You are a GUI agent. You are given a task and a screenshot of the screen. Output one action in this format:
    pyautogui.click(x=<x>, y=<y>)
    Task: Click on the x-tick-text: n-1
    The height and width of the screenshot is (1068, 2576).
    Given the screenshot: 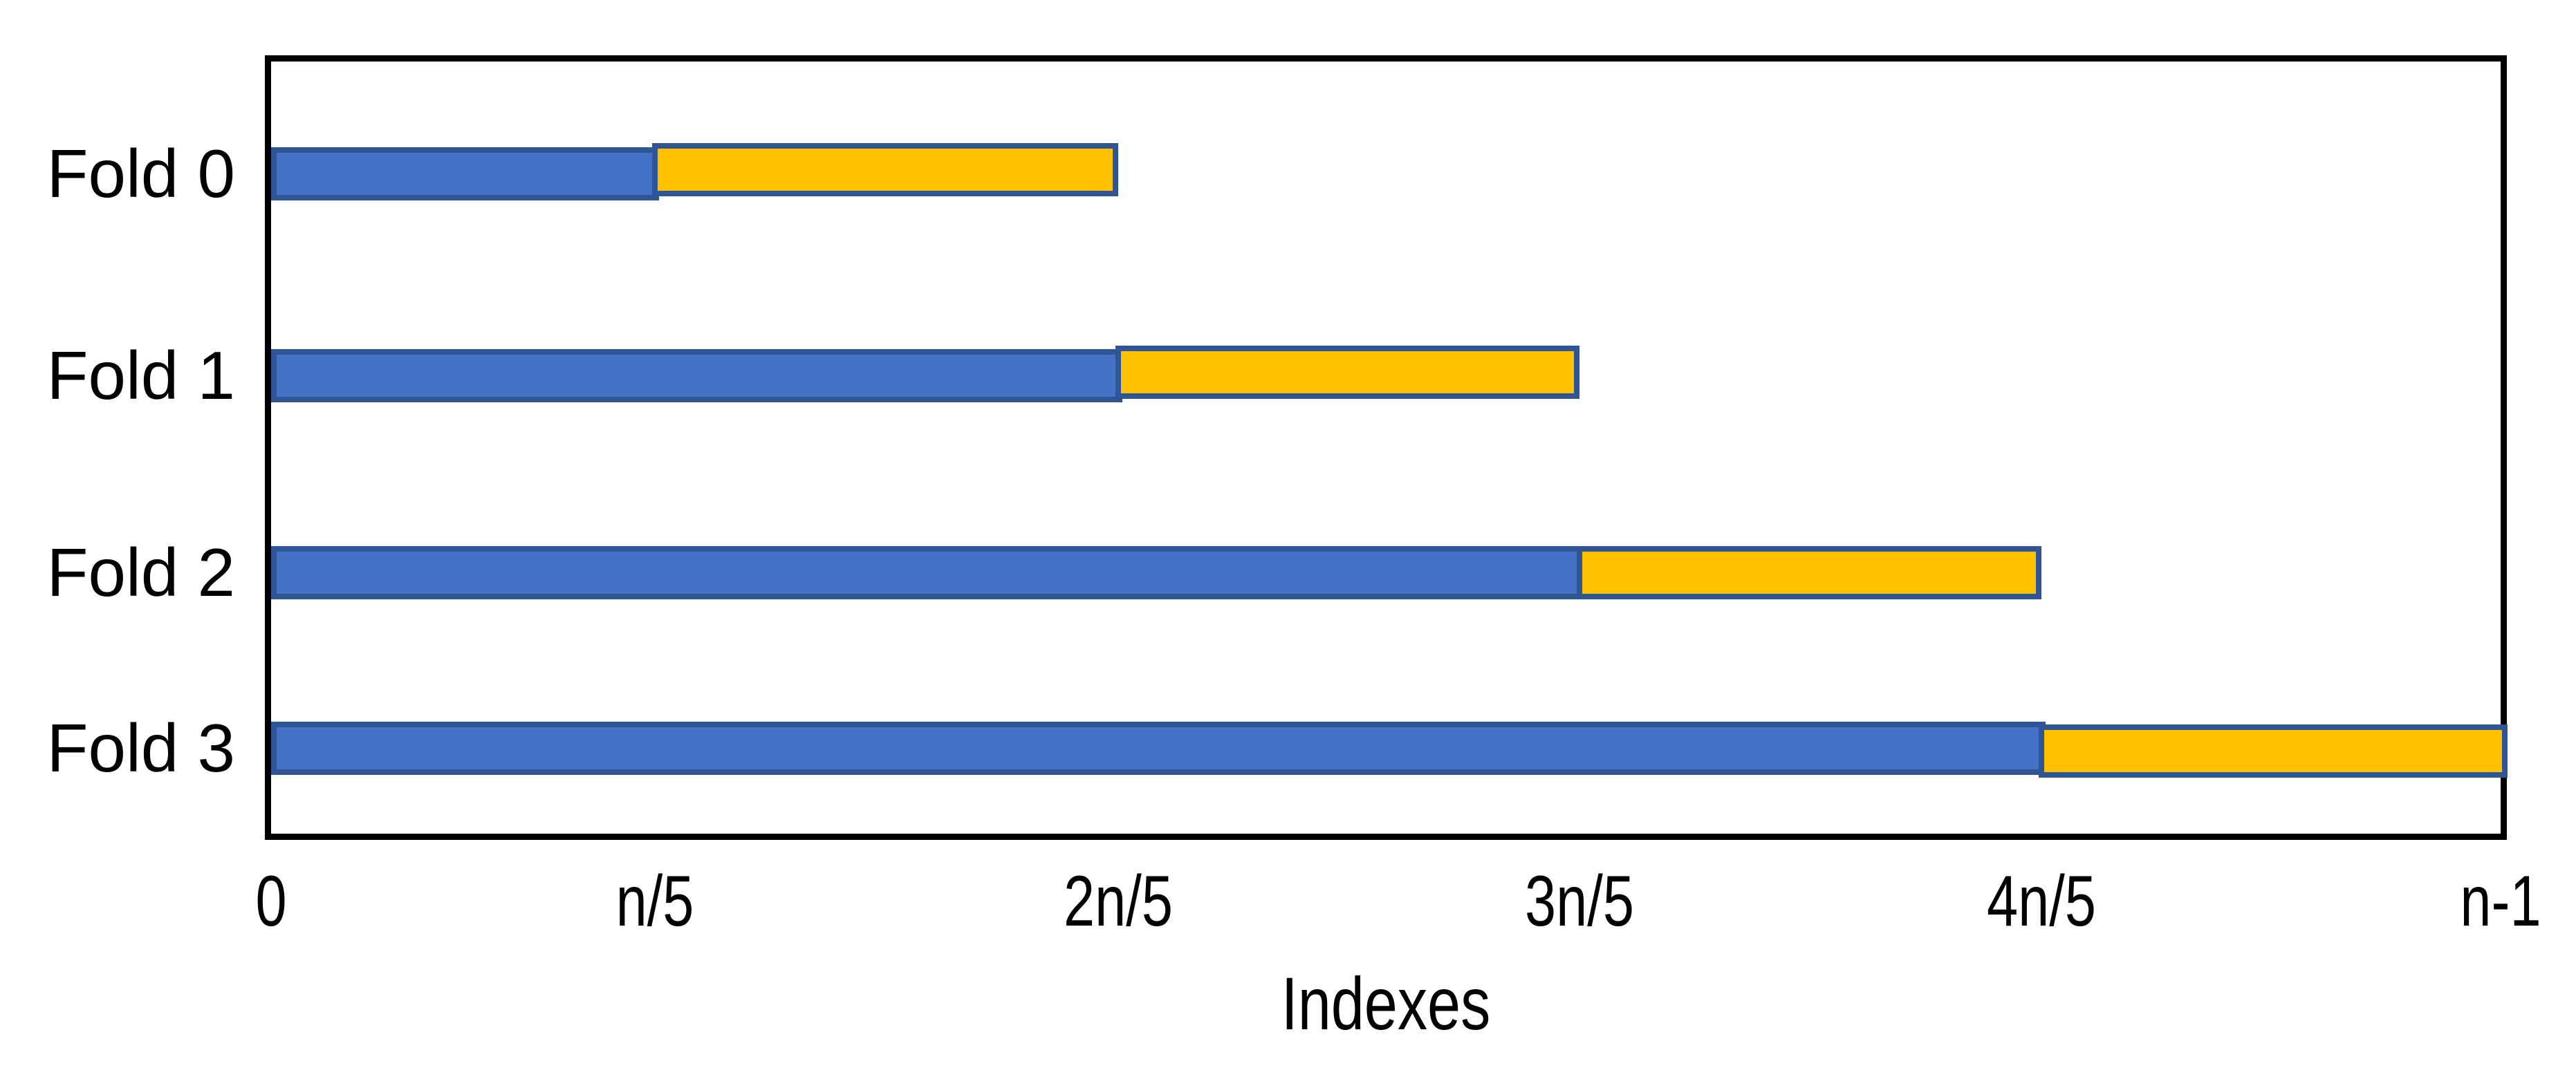 What is the action you would take?
    pyautogui.click(x=2500, y=901)
    